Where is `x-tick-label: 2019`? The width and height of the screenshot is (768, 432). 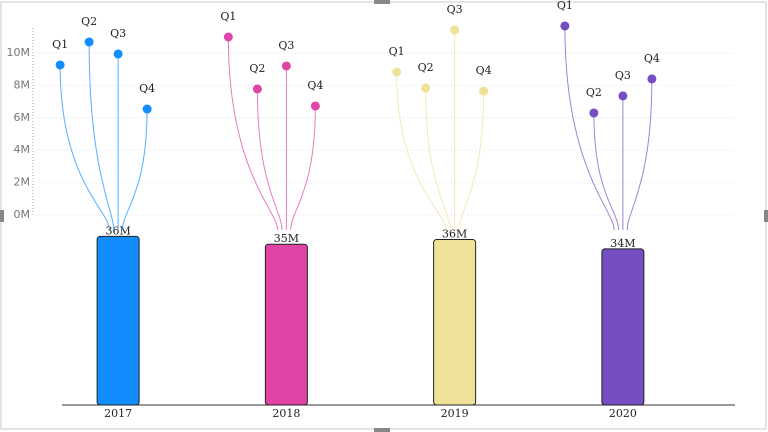
x-tick-label: 2019 is located at coordinates (455, 413).